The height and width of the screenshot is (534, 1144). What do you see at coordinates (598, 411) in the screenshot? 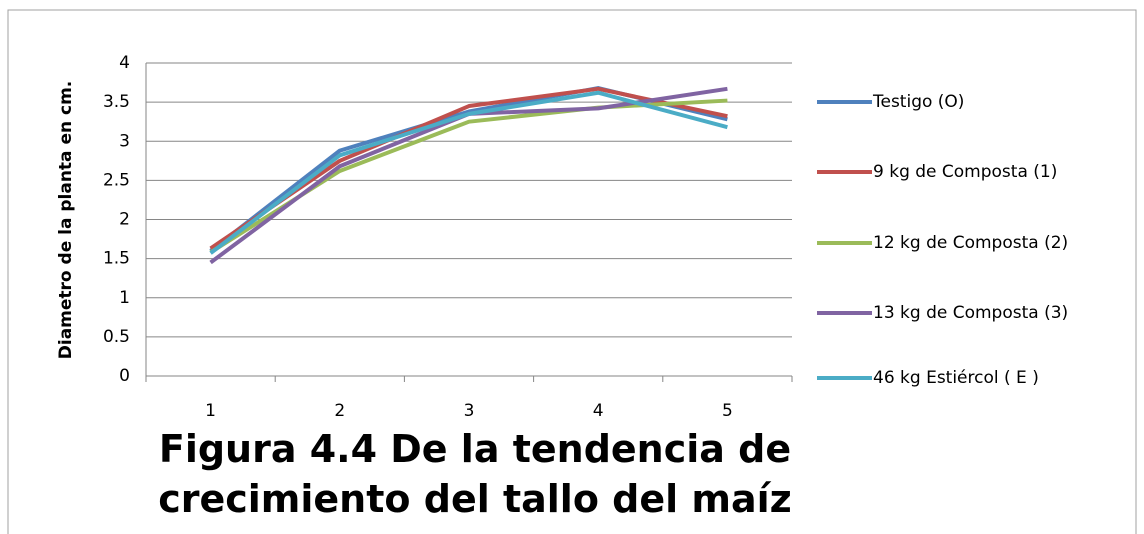
I see `x-tick-label: 4` at bounding box center [598, 411].